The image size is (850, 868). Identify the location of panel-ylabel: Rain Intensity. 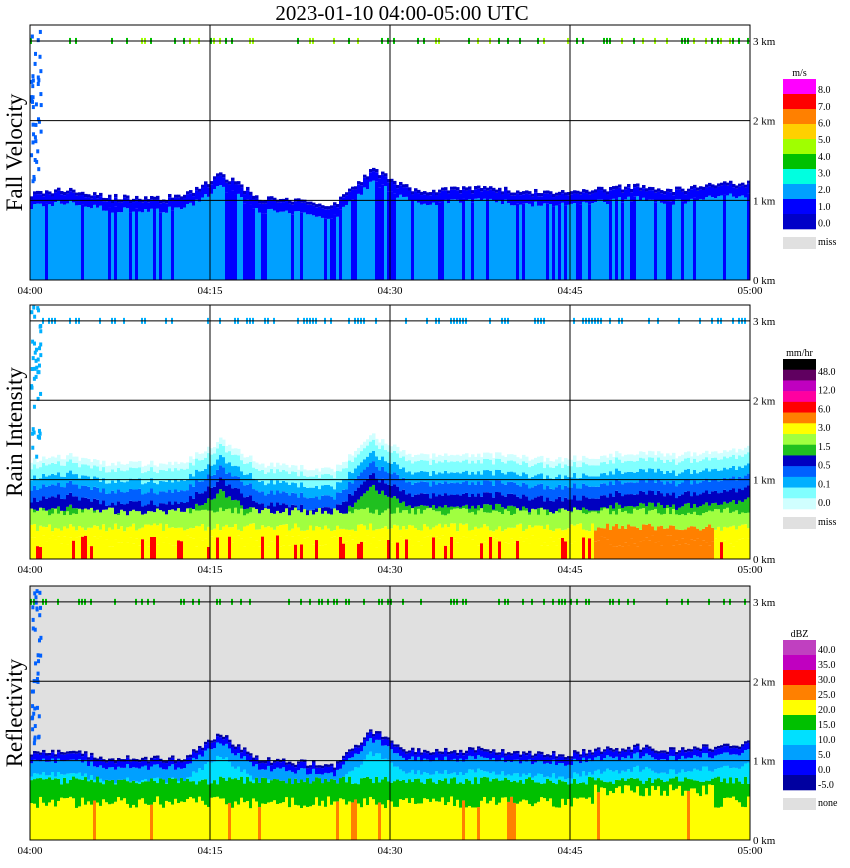
(14, 432).